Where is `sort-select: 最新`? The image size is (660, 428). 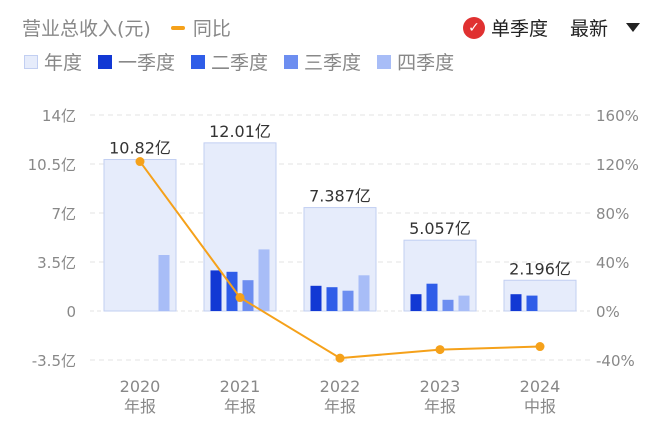 sort-select: 最新 is located at coordinates (588, 29).